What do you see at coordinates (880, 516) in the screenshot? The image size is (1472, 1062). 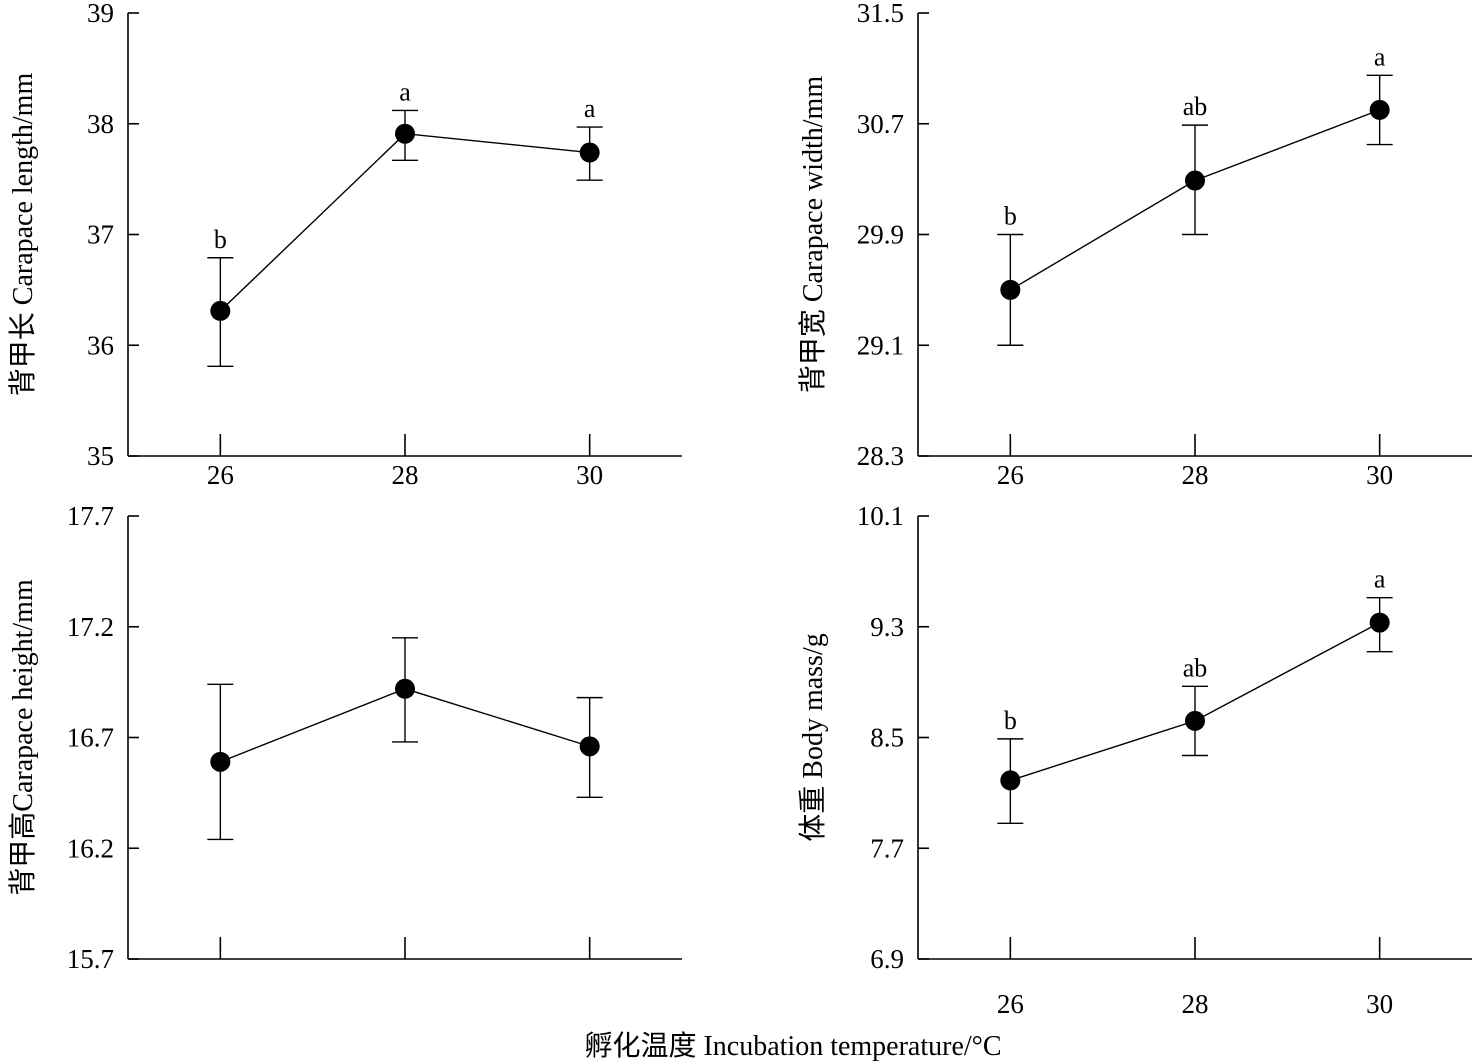 I see `y-tick-label: 10.1` at bounding box center [880, 516].